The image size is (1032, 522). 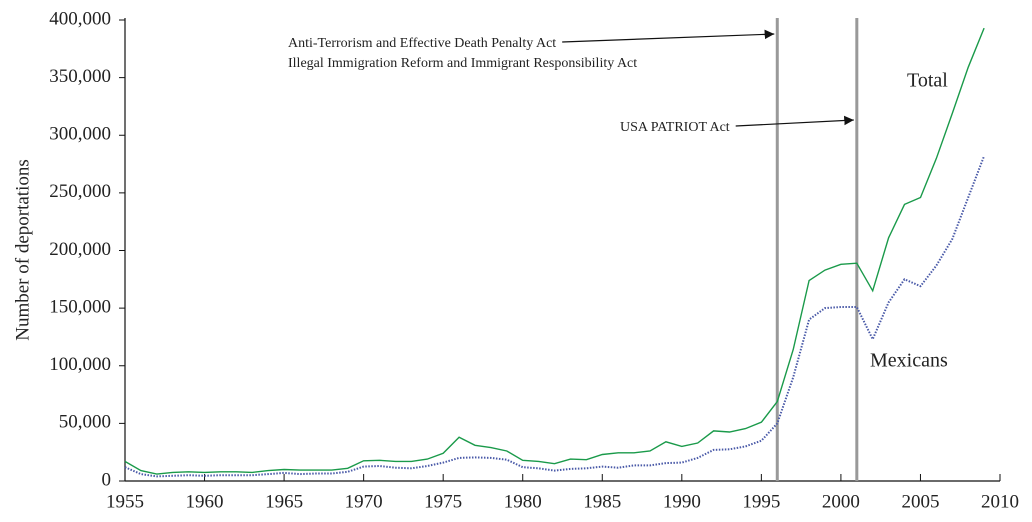 I want to click on x-tick-label: 1990, so click(x=682, y=501).